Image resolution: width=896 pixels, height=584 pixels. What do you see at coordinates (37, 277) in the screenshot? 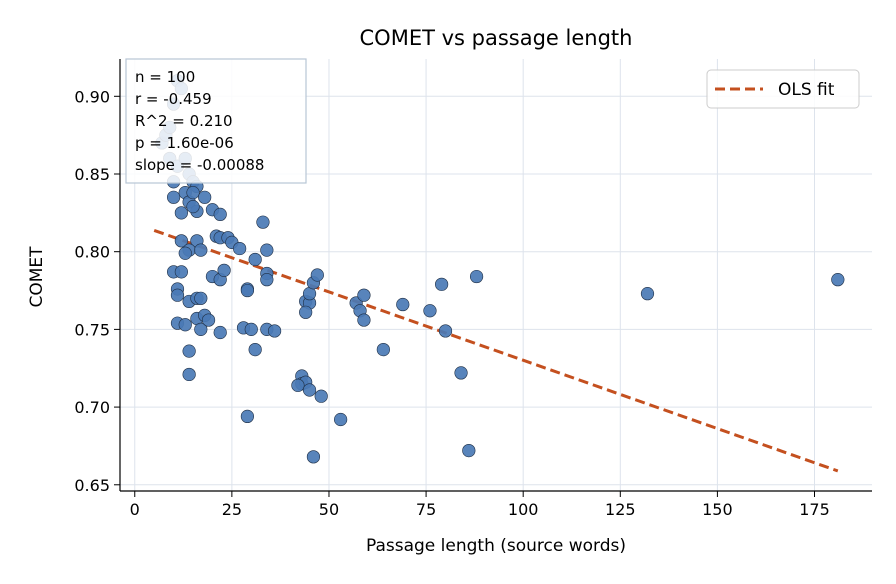
I see `y-axis-label: COMET` at bounding box center [37, 277].